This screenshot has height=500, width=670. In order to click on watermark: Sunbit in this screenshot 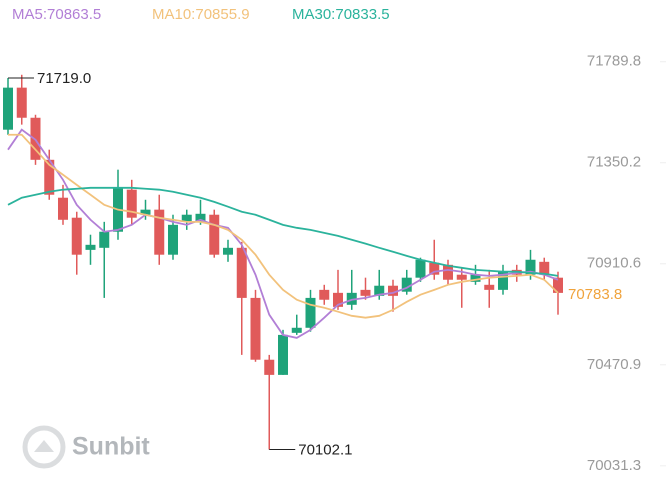, I will do `click(111, 447)`.